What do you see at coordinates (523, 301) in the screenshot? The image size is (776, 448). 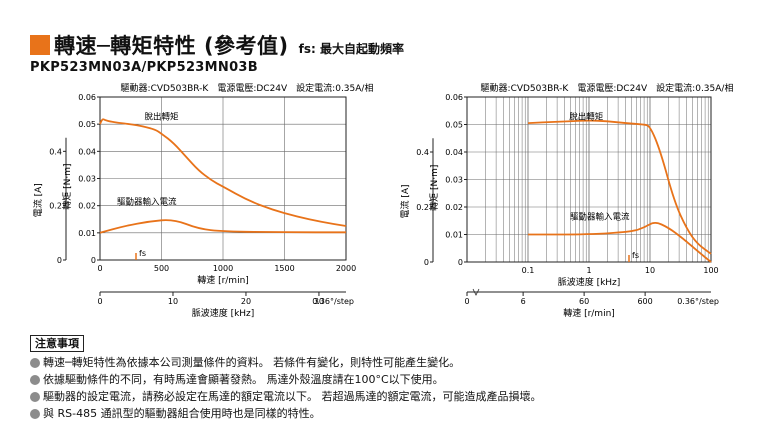 I see `x2-tick-label: 6` at bounding box center [523, 301].